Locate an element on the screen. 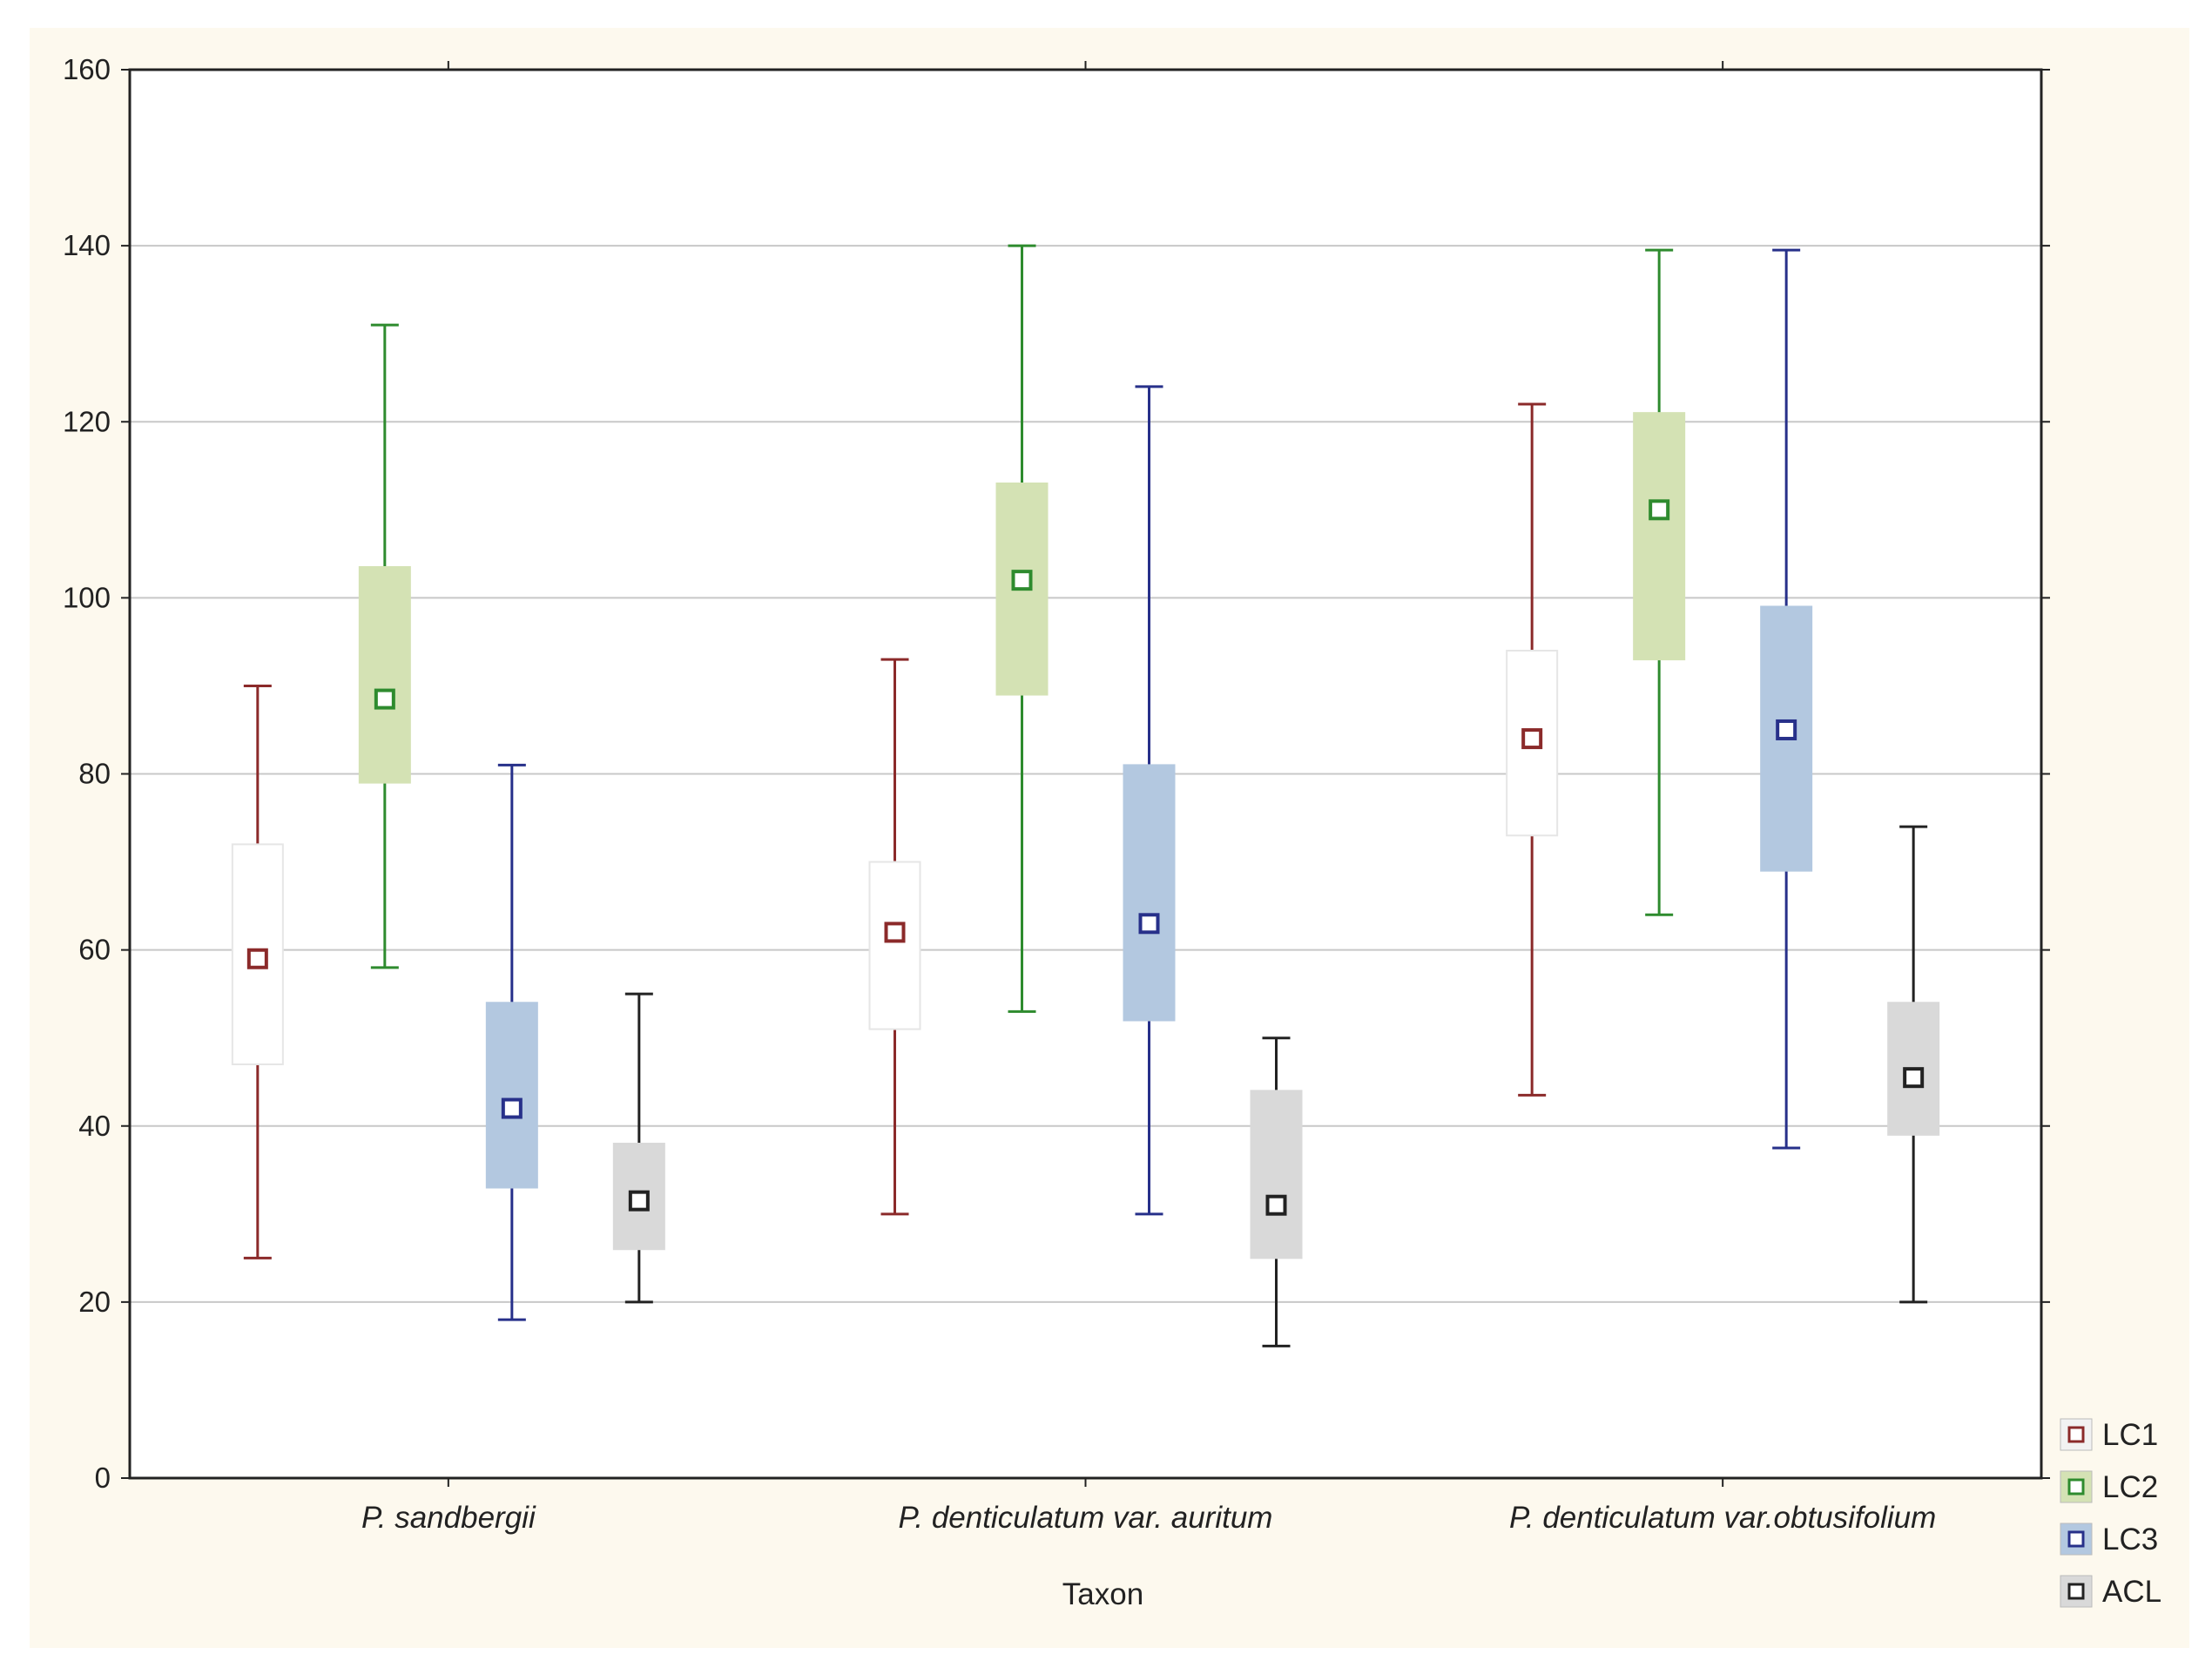 This screenshot has height=1661, width=2212. legend-item-lc3: LC3 is located at coordinates (2109, 1539).